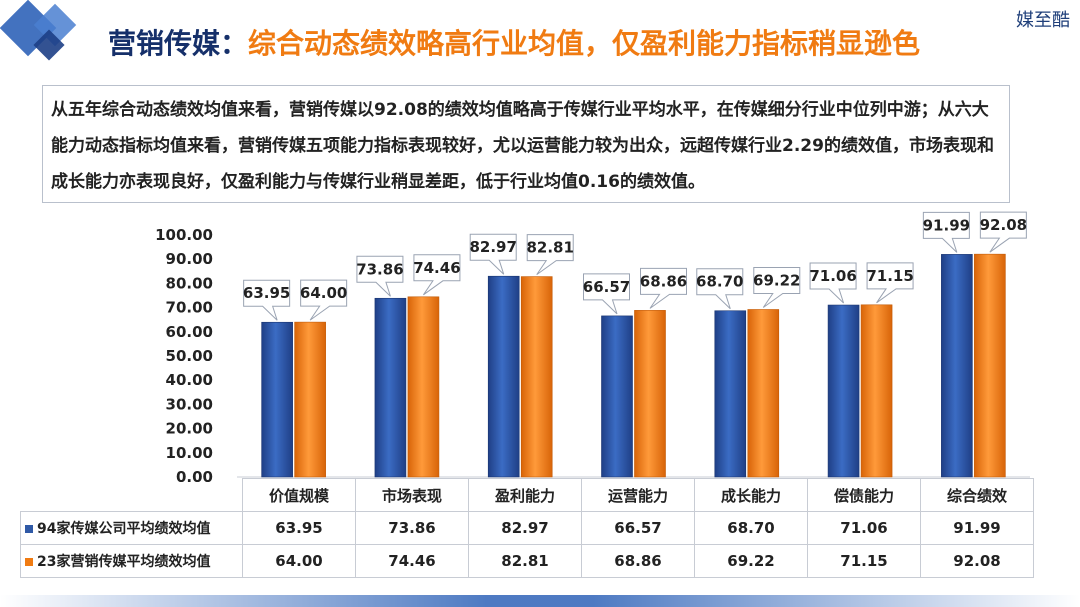 The width and height of the screenshot is (1080, 607). I want to click on data-label-text: 82.97, so click(492, 247).